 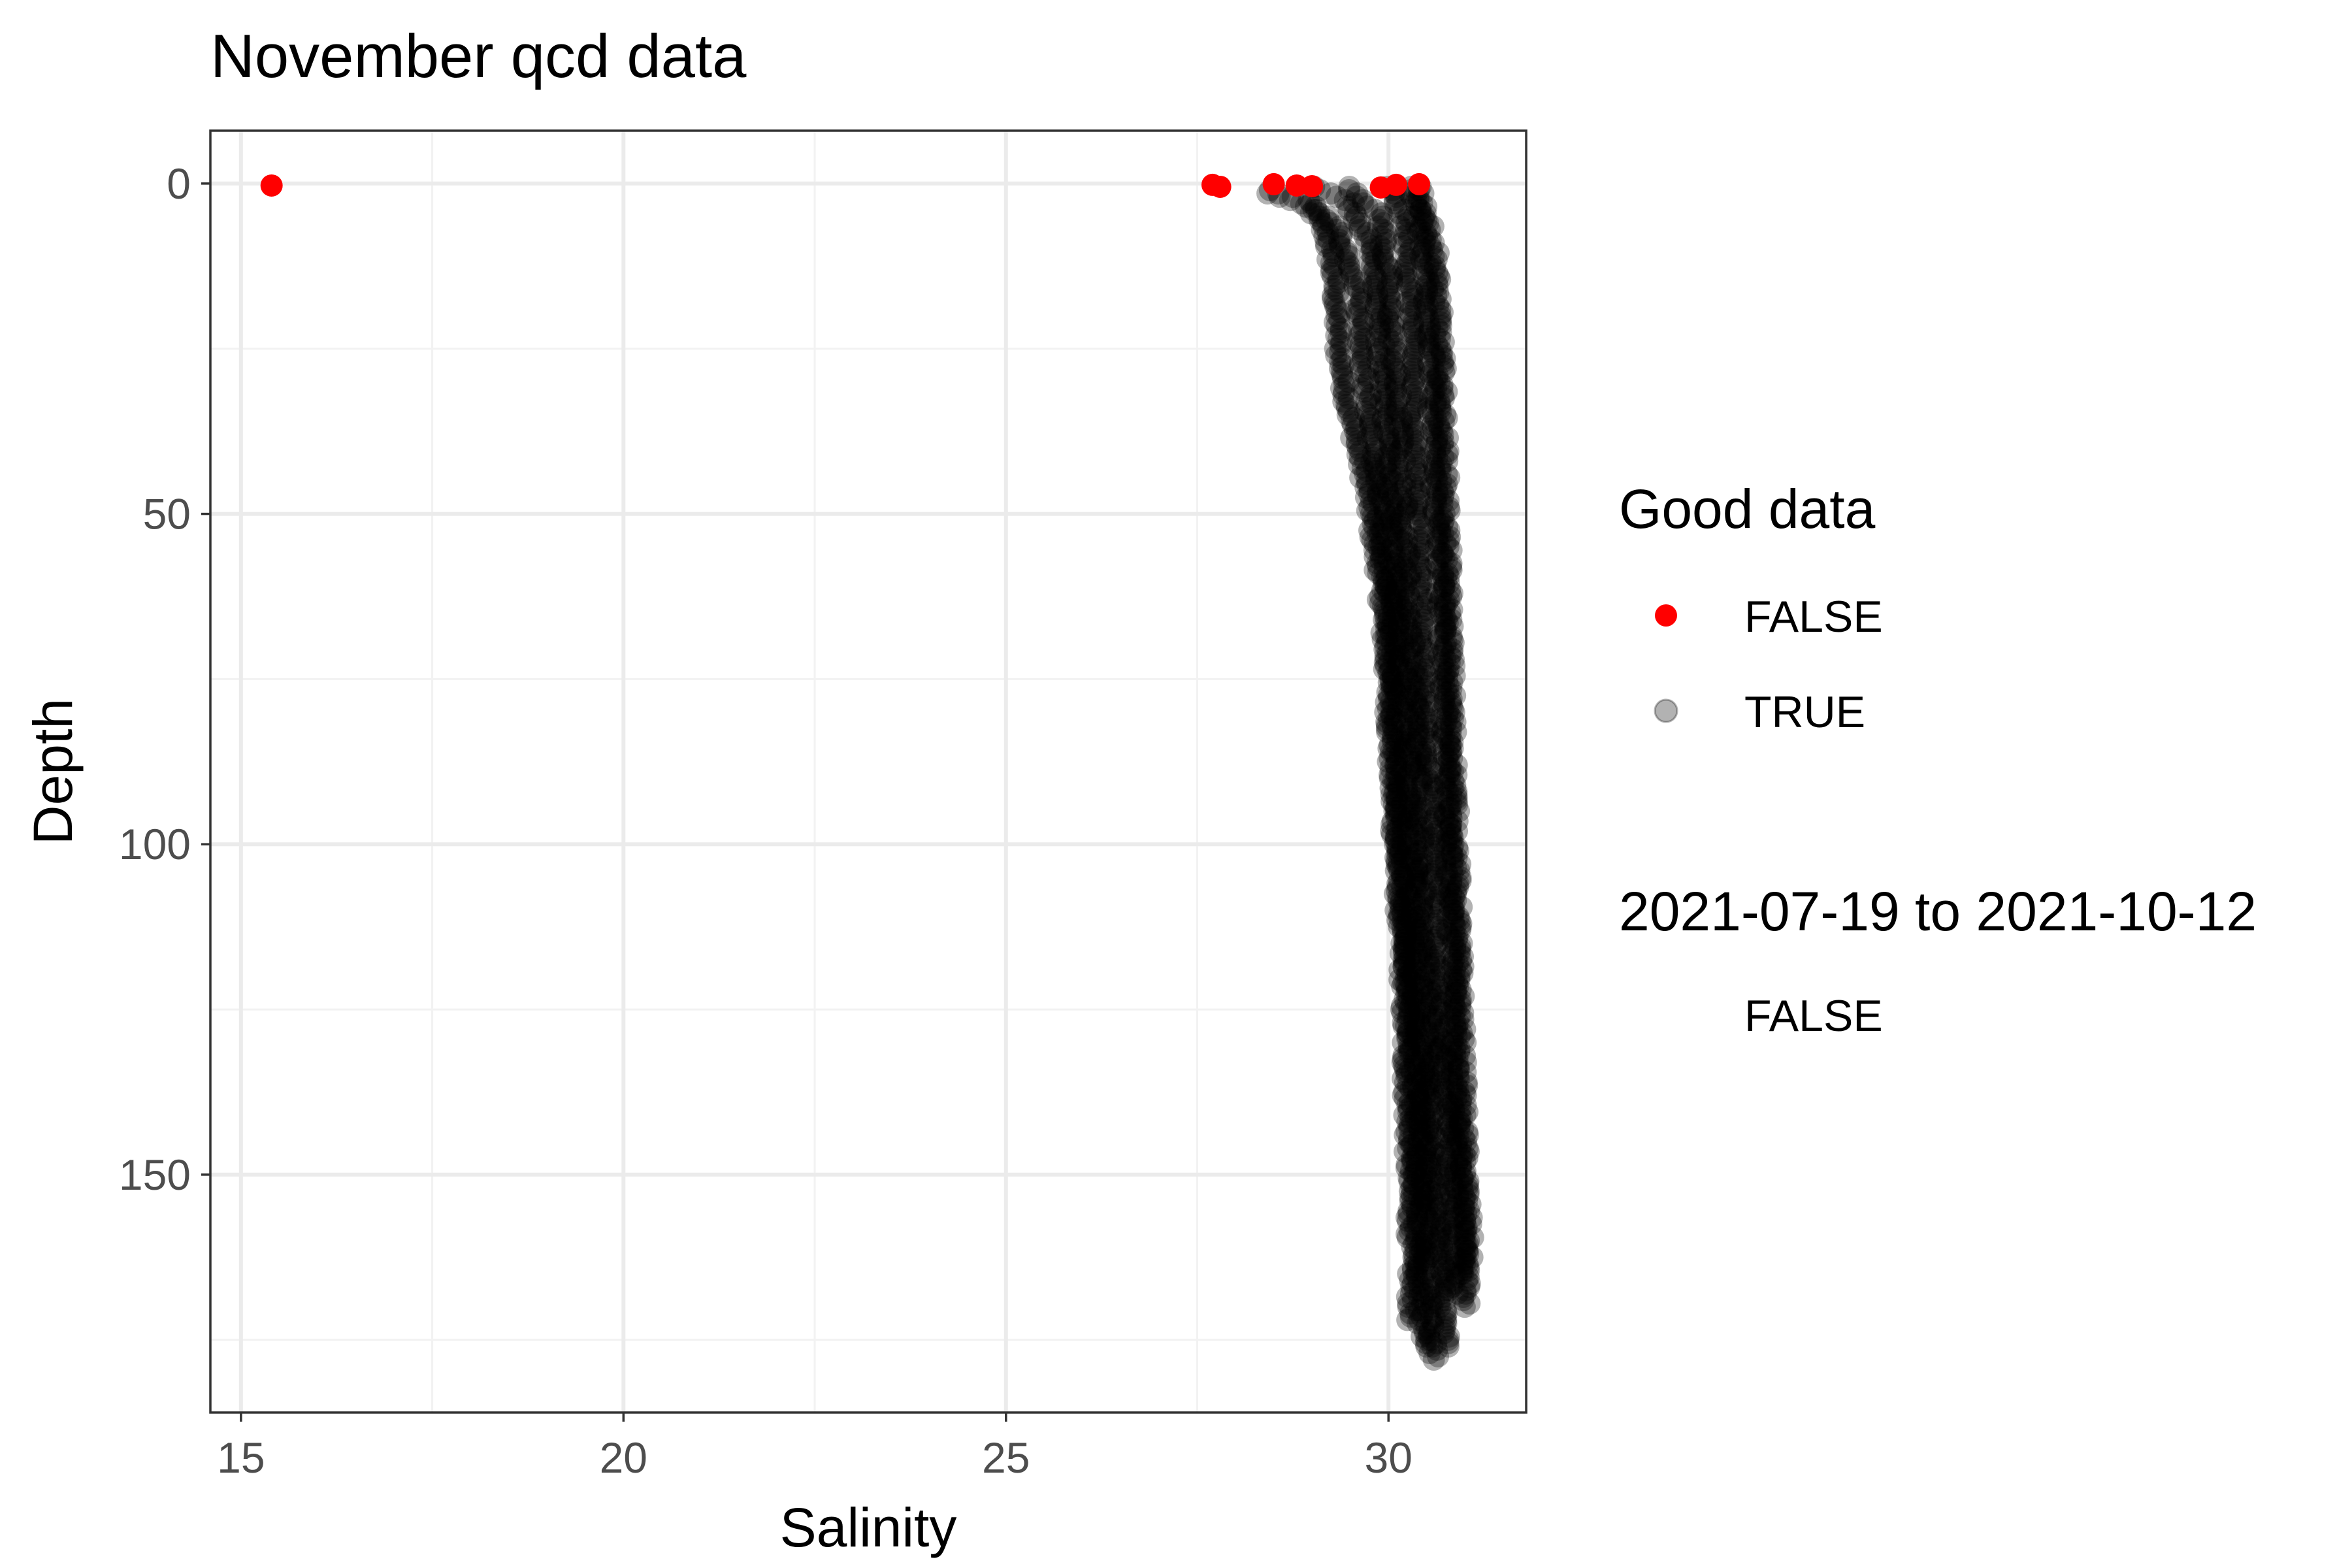 What do you see at coordinates (155, 1175) in the screenshot?
I see `y-tick-label: 150` at bounding box center [155, 1175].